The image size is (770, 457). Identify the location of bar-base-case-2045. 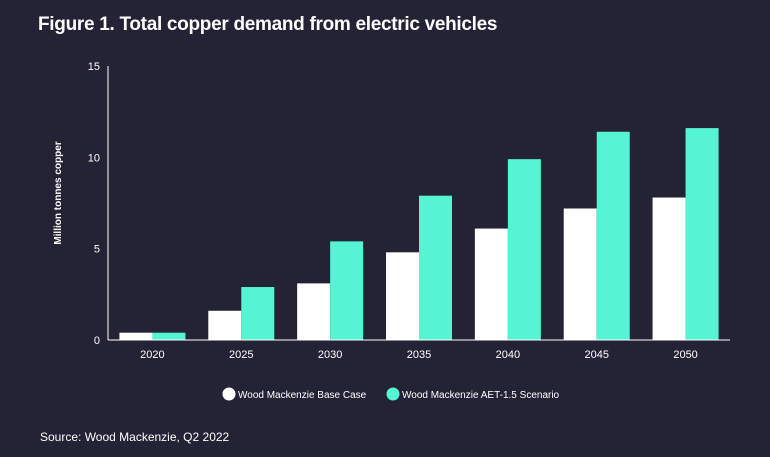
(580, 274).